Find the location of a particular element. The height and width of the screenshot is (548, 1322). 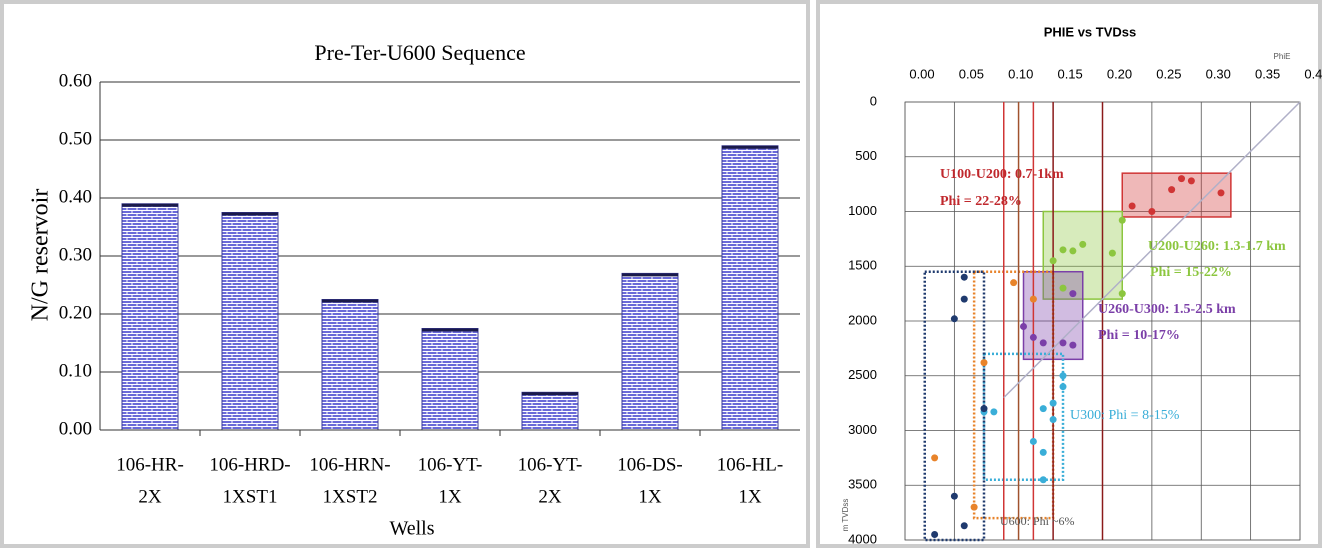

y-axis-label: m TVDss is located at coordinates (845, 515).